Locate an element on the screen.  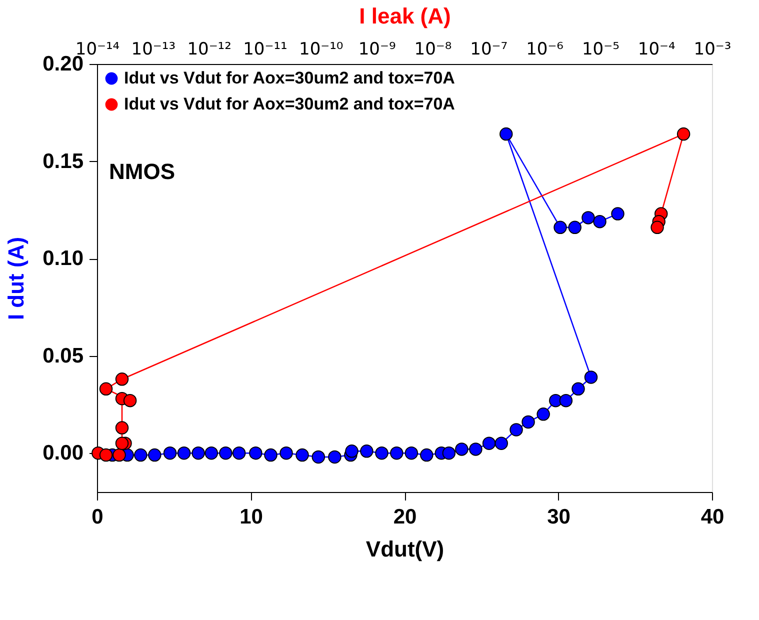
x2-tick-label: 10⁻⁸ is located at coordinates (433, 50).